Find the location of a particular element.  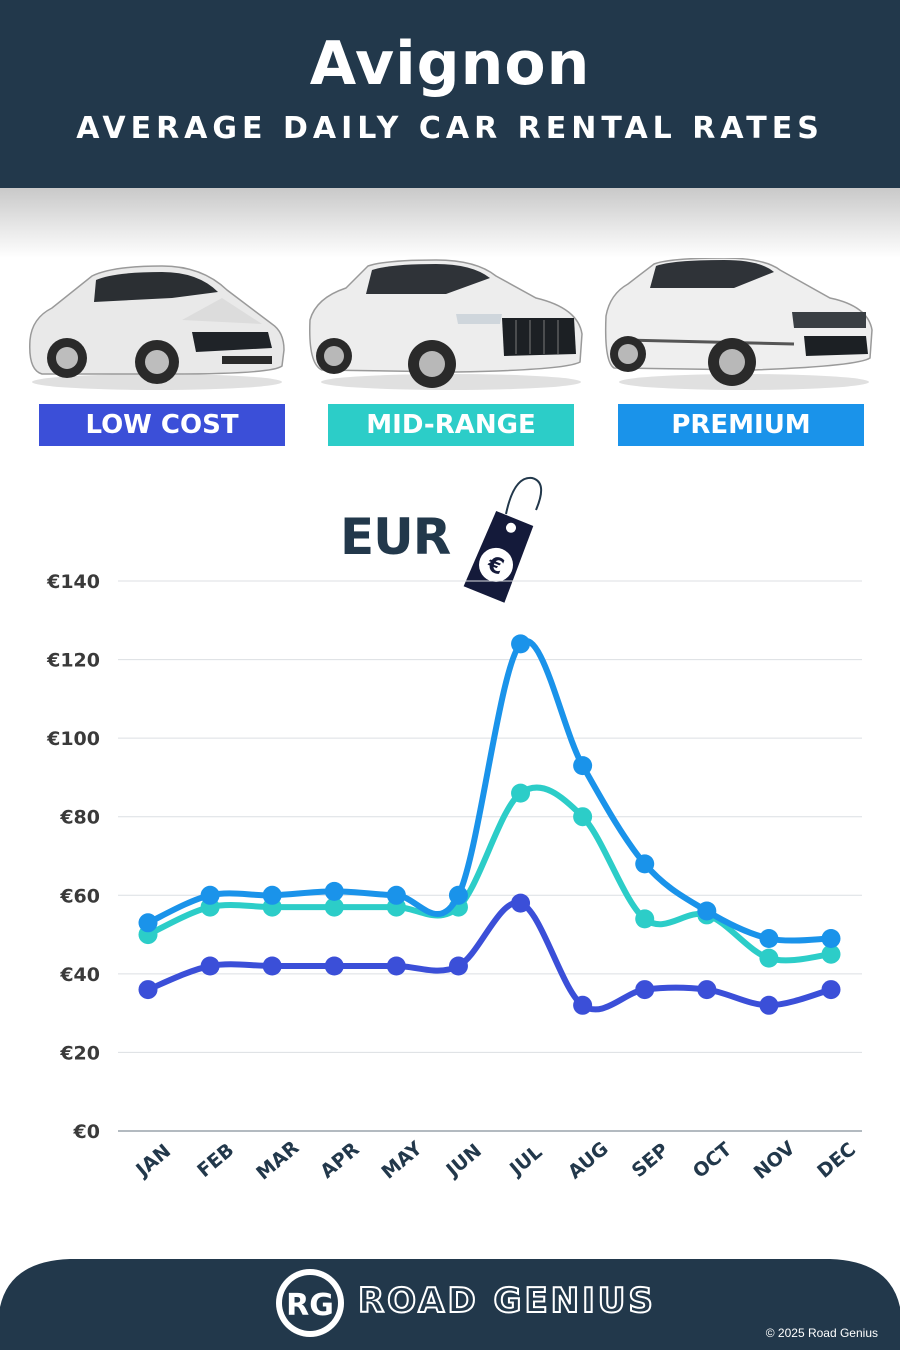

x-tick-label: DEC is located at coordinates (836, 1160).